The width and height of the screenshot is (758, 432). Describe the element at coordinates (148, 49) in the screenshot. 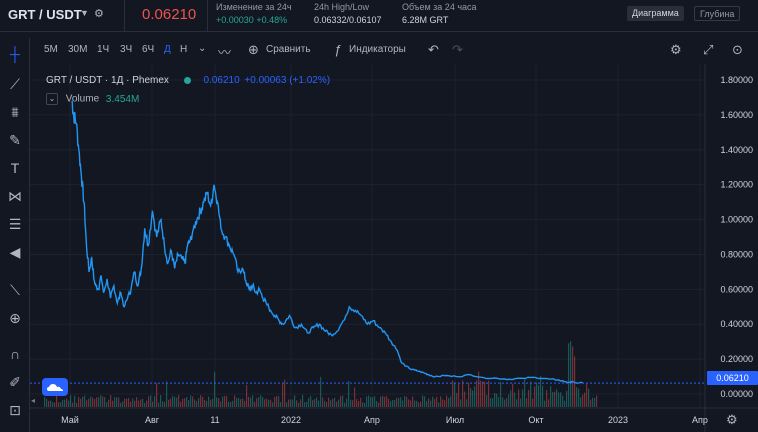

I see `interval-6h: 6Ч` at that location.